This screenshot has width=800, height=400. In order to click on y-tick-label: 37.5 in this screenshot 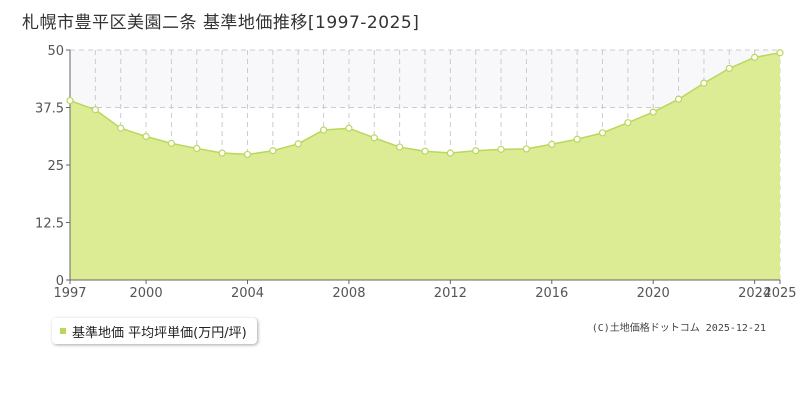, I will do `click(49, 109)`.